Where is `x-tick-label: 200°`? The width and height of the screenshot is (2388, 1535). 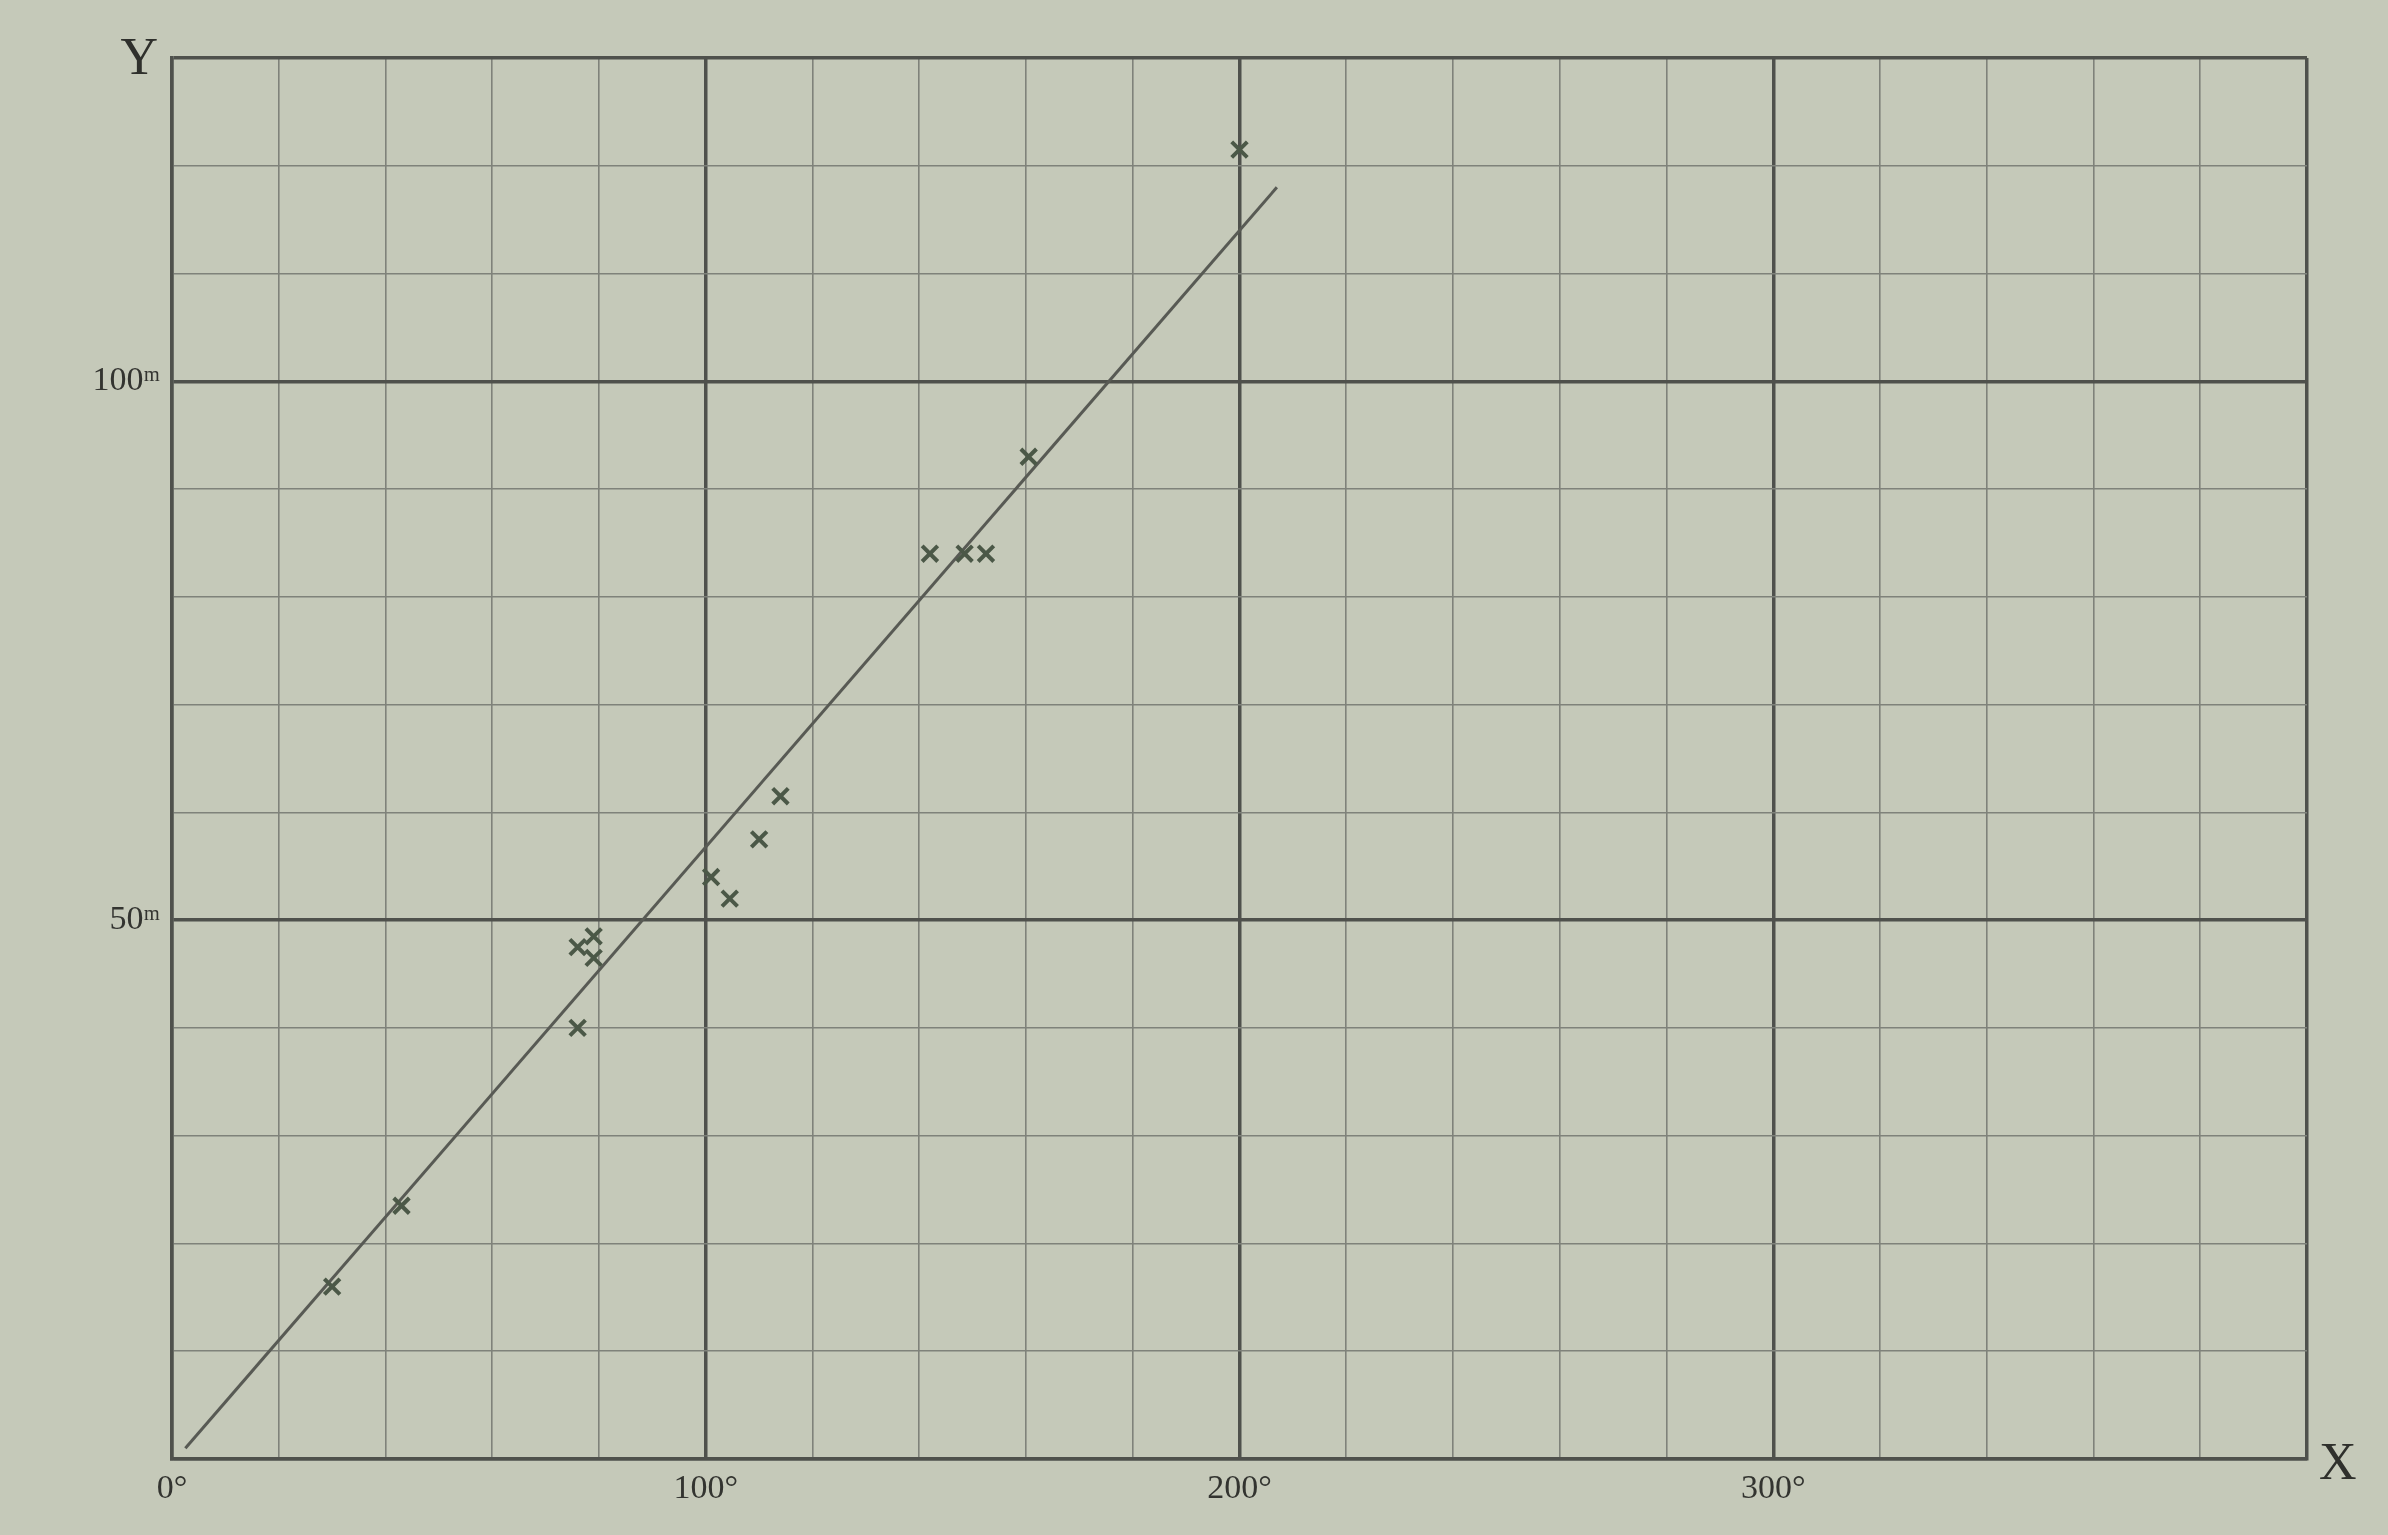
x-tick-label: 200° is located at coordinates (1239, 1487).